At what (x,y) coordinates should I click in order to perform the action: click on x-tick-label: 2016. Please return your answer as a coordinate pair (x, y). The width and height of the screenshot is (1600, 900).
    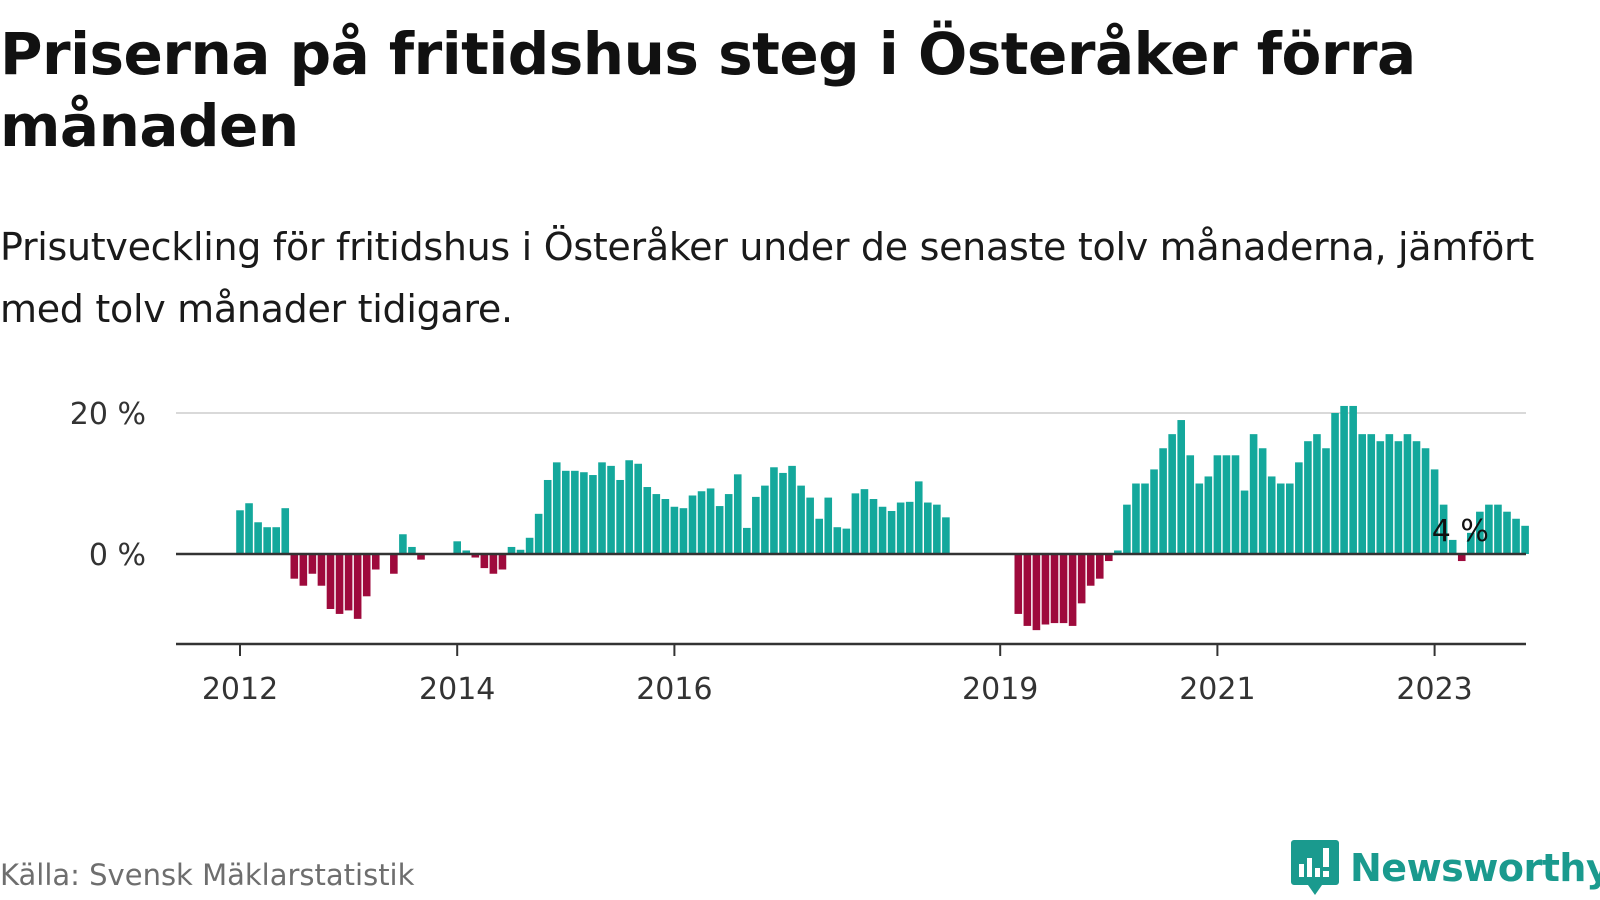
    Looking at the image, I should click on (674, 689).